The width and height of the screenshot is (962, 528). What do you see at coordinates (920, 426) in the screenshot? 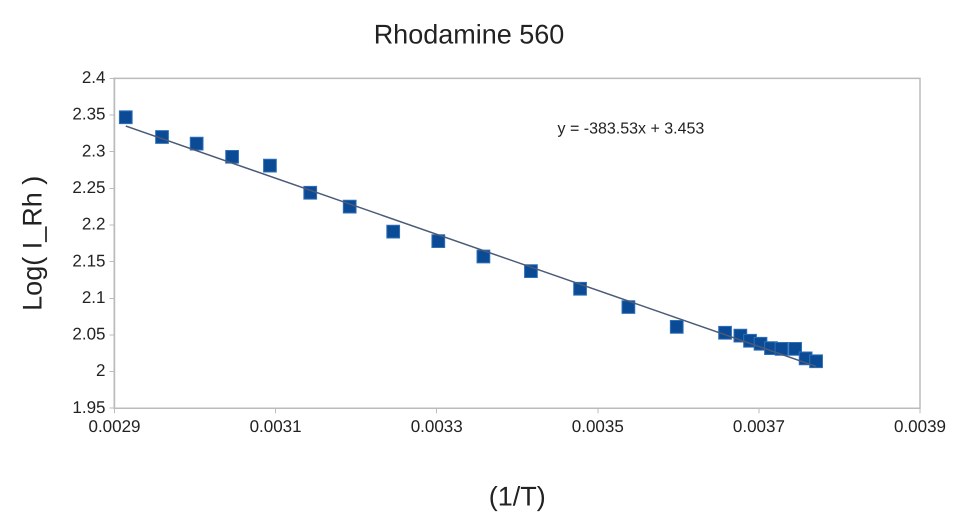
I see `x-tick-label: 0.0039` at bounding box center [920, 426].